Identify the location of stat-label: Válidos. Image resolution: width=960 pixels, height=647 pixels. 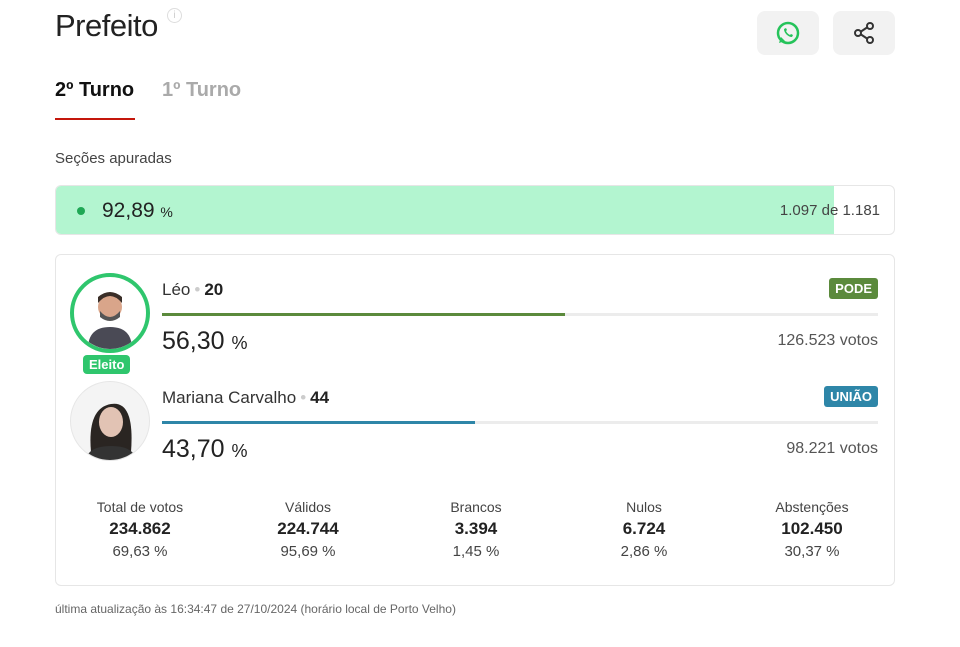
(308, 507).